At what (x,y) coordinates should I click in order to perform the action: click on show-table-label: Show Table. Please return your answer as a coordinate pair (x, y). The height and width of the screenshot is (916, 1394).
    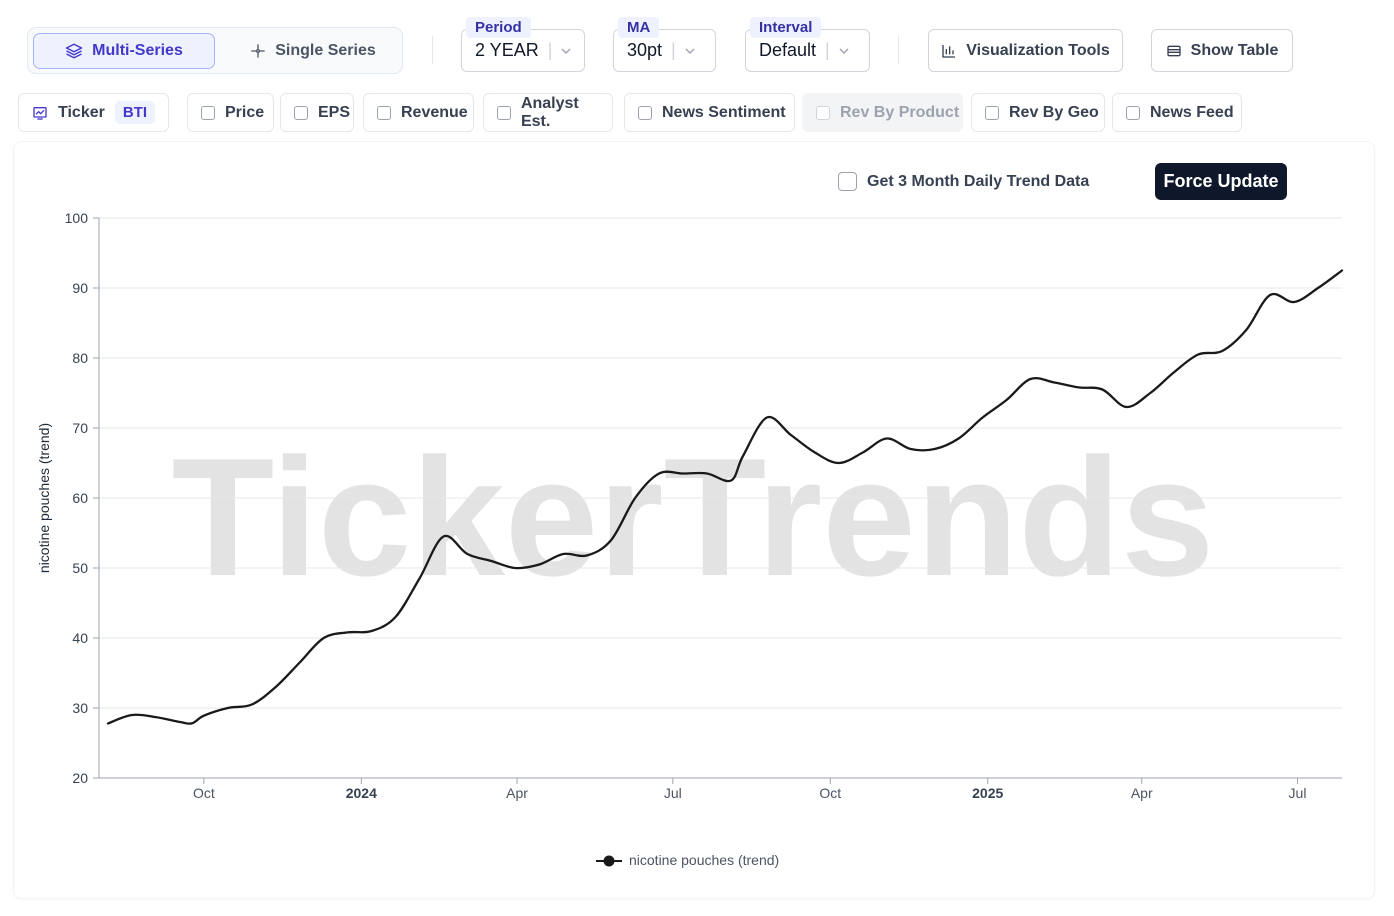
    Looking at the image, I should click on (1234, 50).